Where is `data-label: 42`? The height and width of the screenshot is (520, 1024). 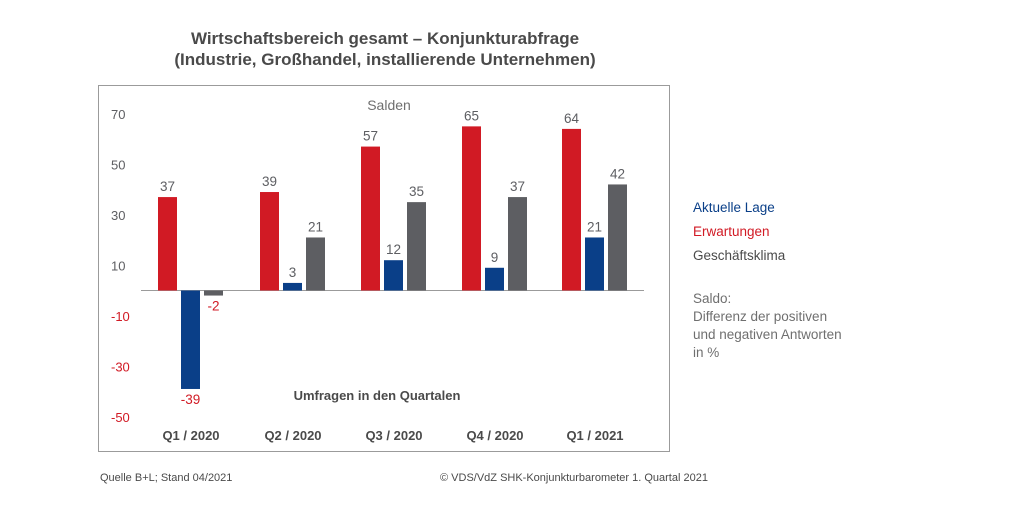
data-label: 42 is located at coordinates (617, 173).